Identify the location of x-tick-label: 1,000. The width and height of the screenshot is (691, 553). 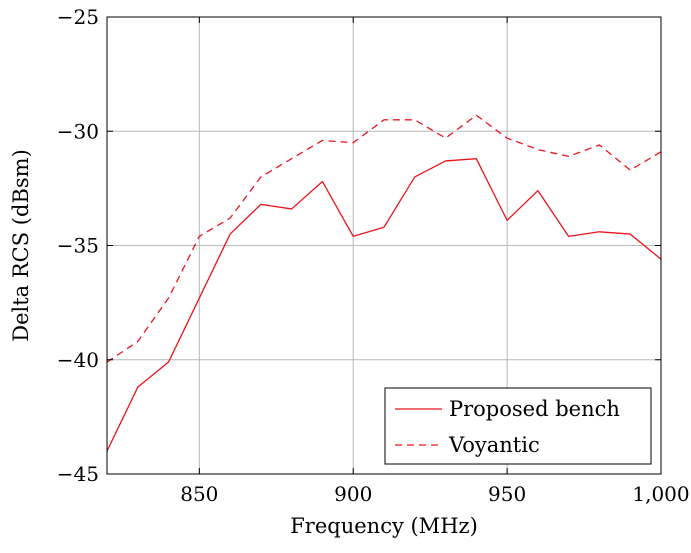
(660, 494).